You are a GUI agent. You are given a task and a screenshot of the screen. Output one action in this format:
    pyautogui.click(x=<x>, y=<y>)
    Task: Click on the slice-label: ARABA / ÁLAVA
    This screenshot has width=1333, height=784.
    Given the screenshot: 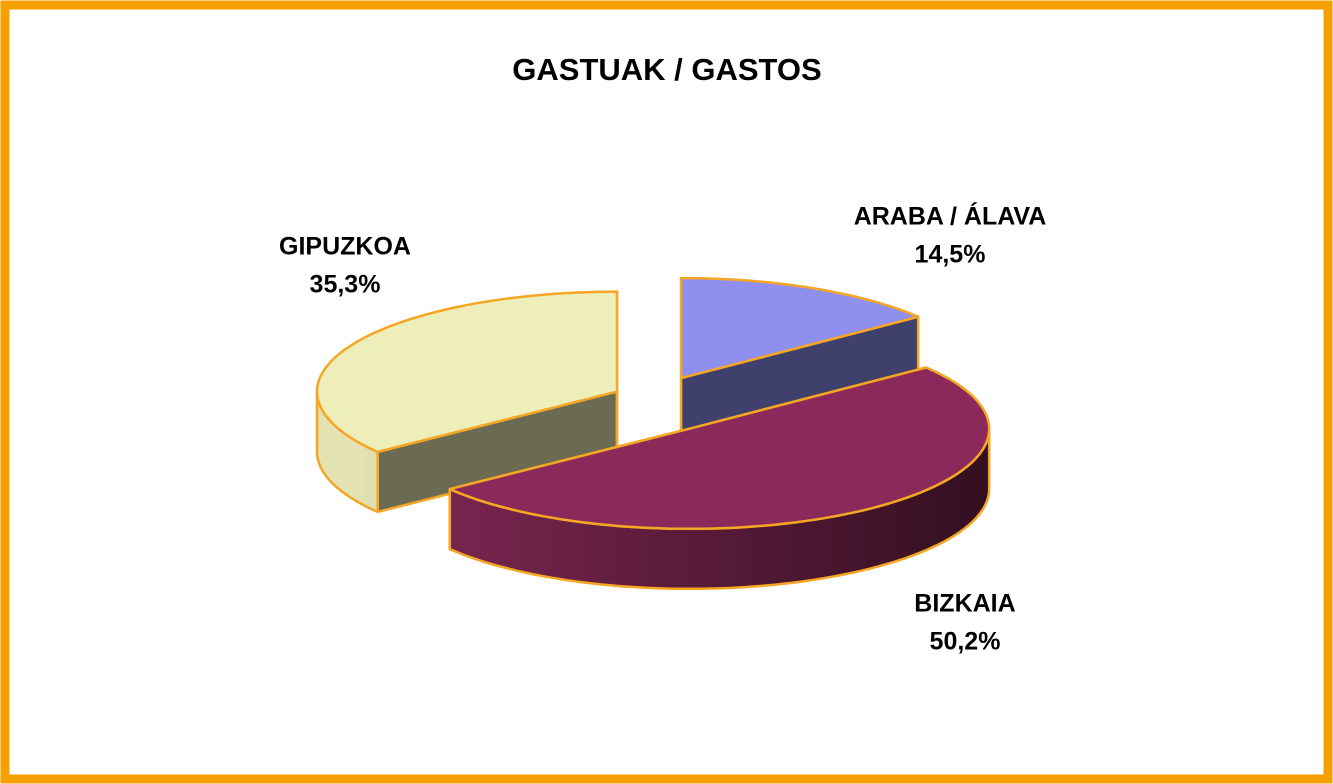 What is the action you would take?
    pyautogui.click(x=950, y=216)
    